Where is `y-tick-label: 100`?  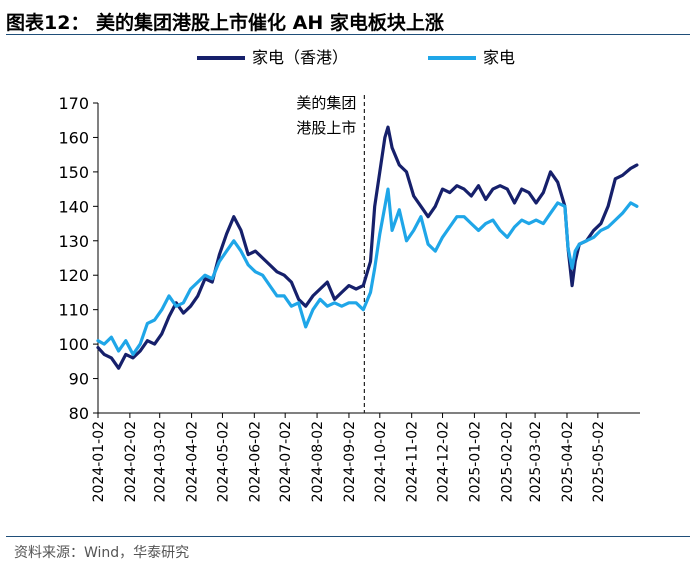
y-tick-label: 100 is located at coordinates (73, 344).